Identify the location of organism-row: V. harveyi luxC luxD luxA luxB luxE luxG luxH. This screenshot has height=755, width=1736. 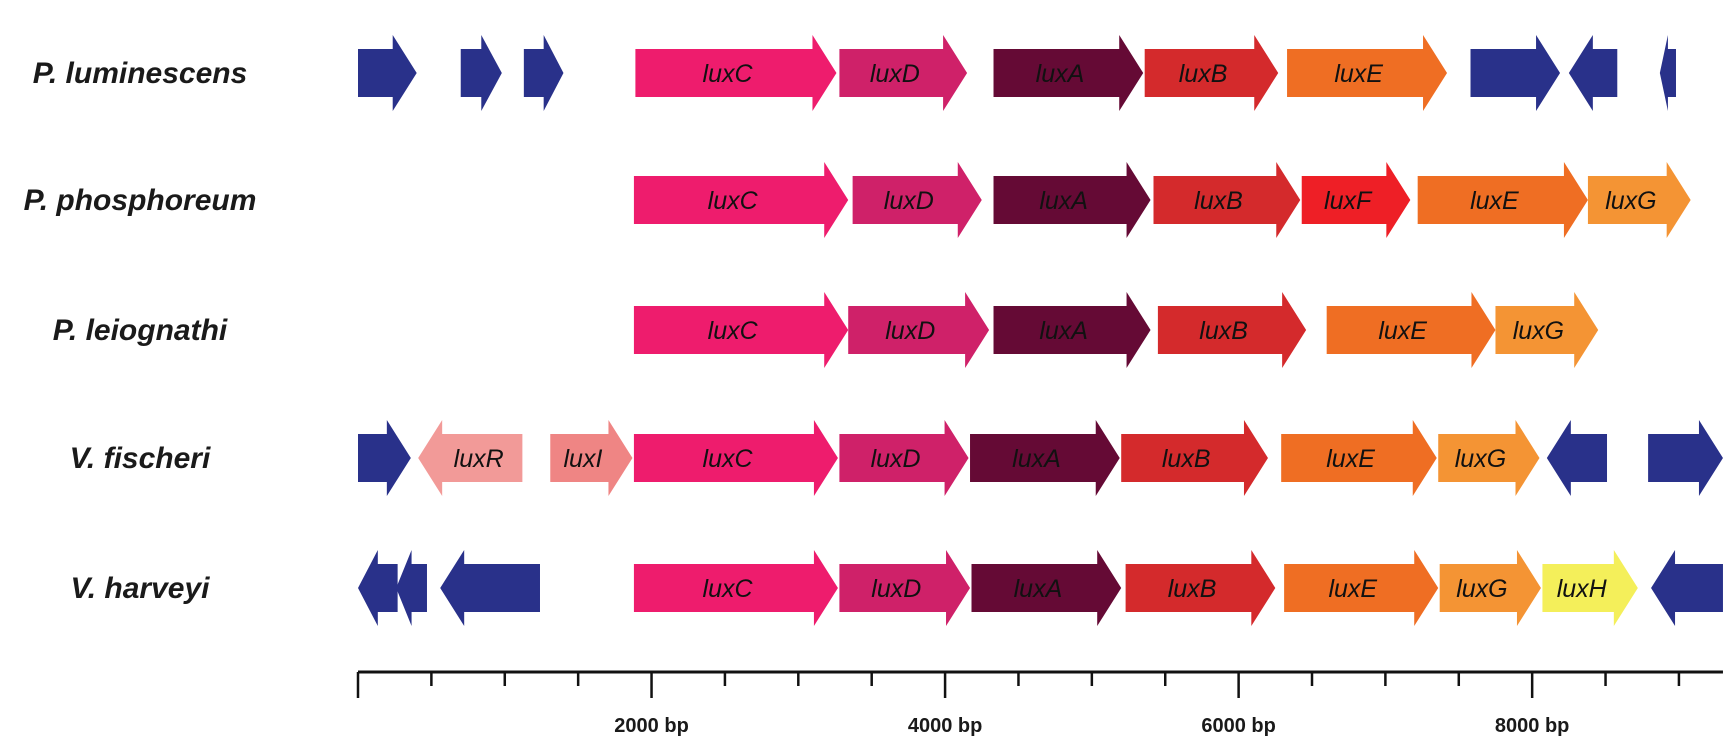
(897, 588).